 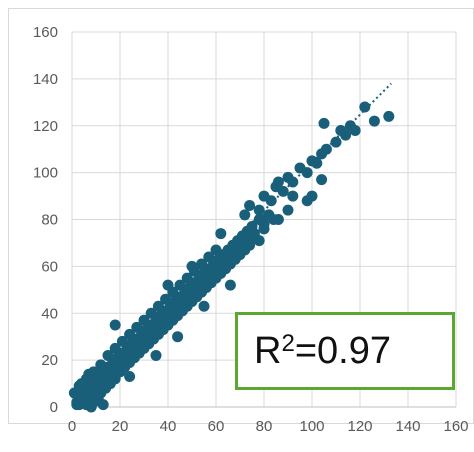 I want to click on r-squared-box: R2=0.97, so click(x=345, y=351).